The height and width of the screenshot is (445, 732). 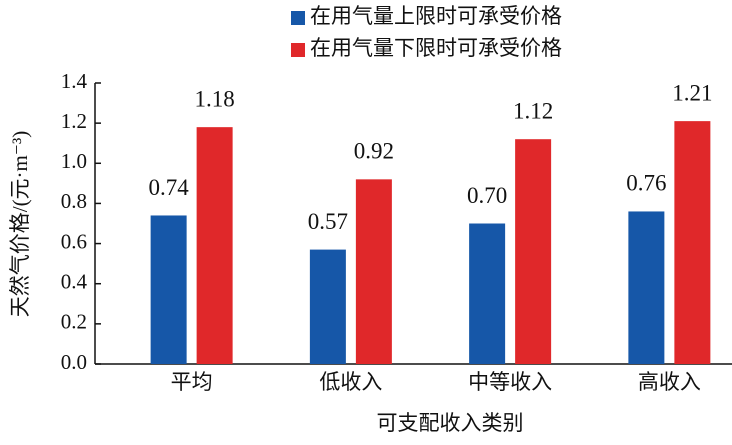 I want to click on y-tick-label: 1.2, so click(x=74, y=121).